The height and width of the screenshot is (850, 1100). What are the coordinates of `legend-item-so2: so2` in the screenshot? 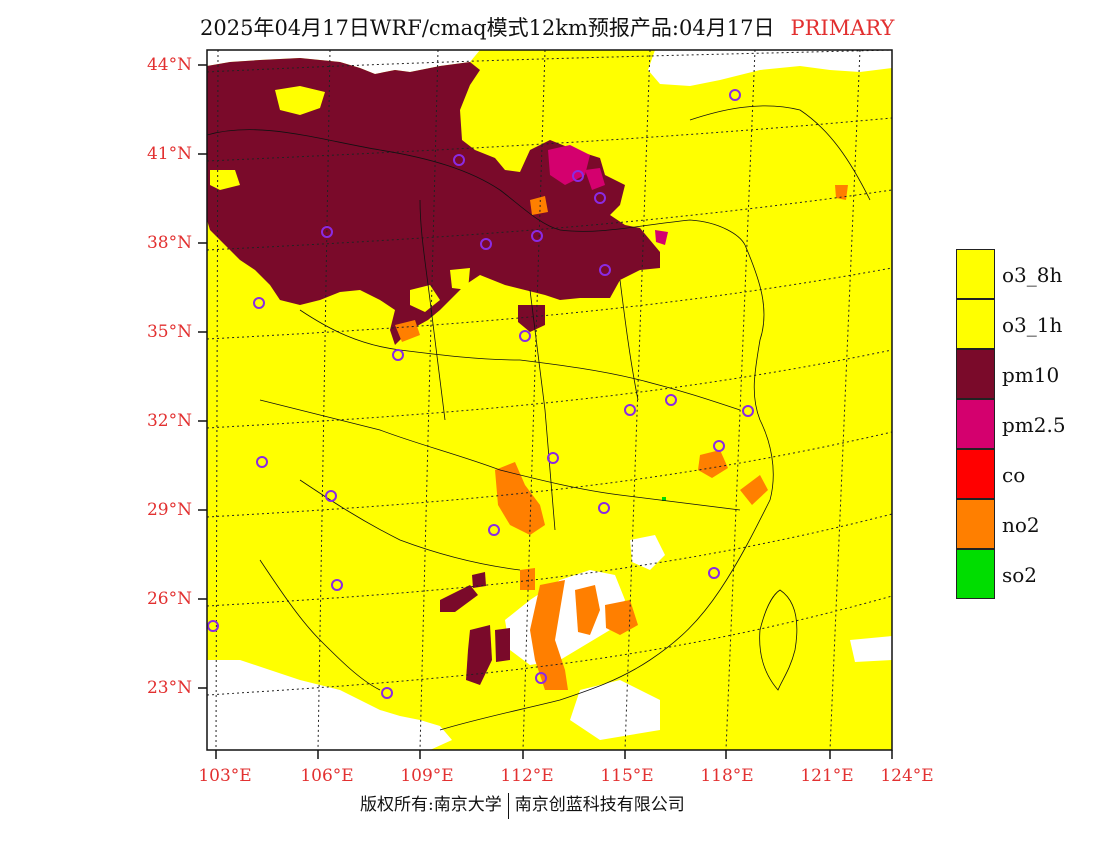 It's located at (1016, 574).